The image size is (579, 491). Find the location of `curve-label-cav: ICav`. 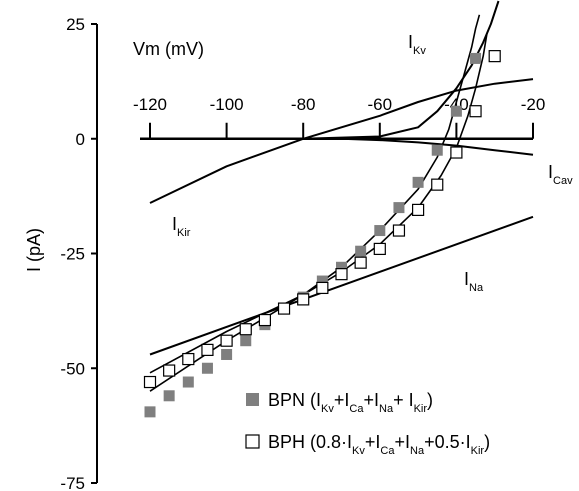

curve-label-cav: ICav is located at coordinates (560, 174).